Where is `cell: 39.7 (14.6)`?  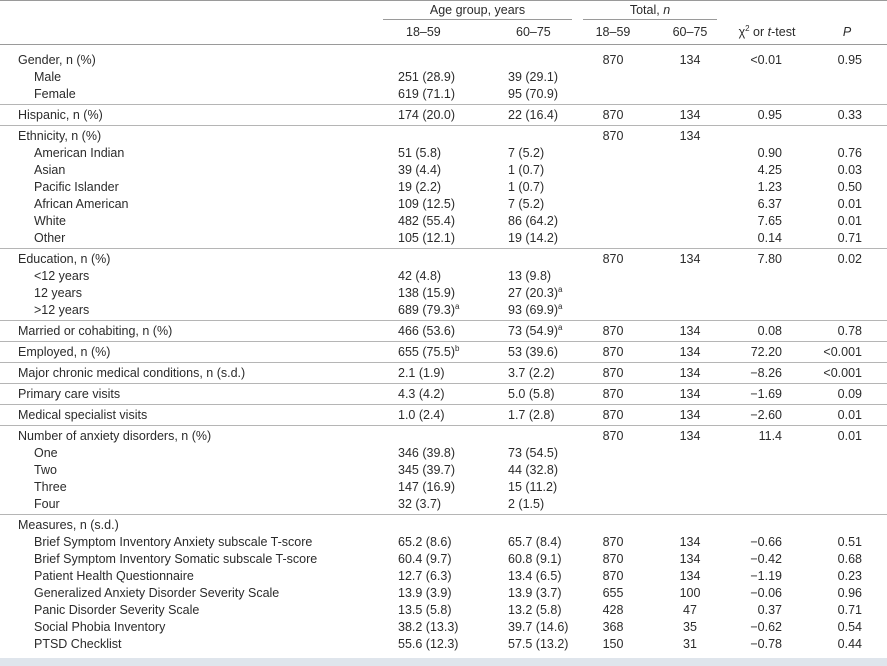 cell: 39.7 (14.6) is located at coordinates (538, 627).